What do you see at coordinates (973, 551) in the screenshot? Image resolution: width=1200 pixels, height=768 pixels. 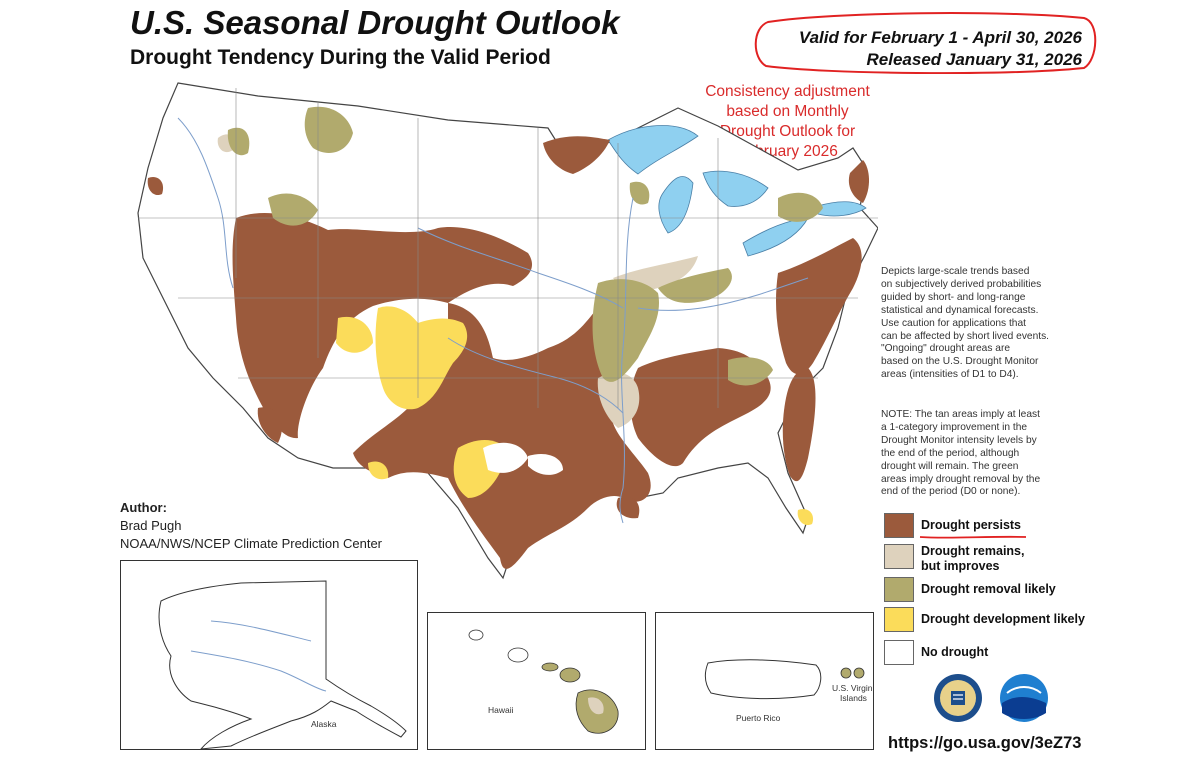 I see `legend-label: Drought remains,` at bounding box center [973, 551].